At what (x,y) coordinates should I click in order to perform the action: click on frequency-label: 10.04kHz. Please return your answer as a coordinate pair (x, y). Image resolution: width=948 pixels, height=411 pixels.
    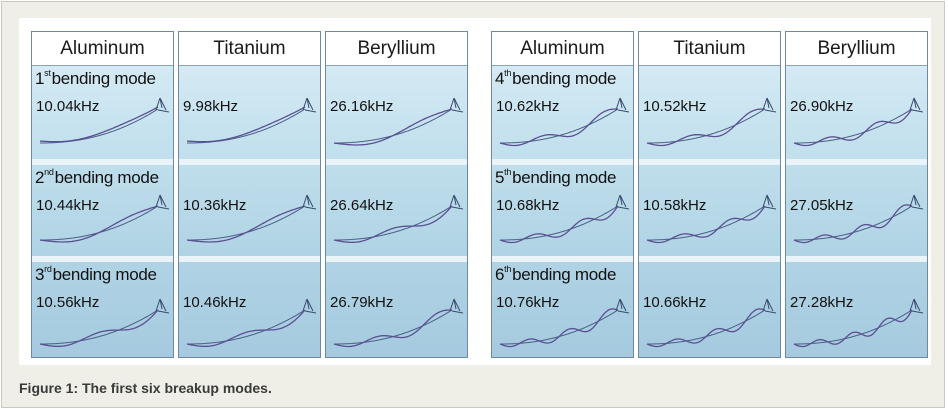
    Looking at the image, I should click on (68, 106).